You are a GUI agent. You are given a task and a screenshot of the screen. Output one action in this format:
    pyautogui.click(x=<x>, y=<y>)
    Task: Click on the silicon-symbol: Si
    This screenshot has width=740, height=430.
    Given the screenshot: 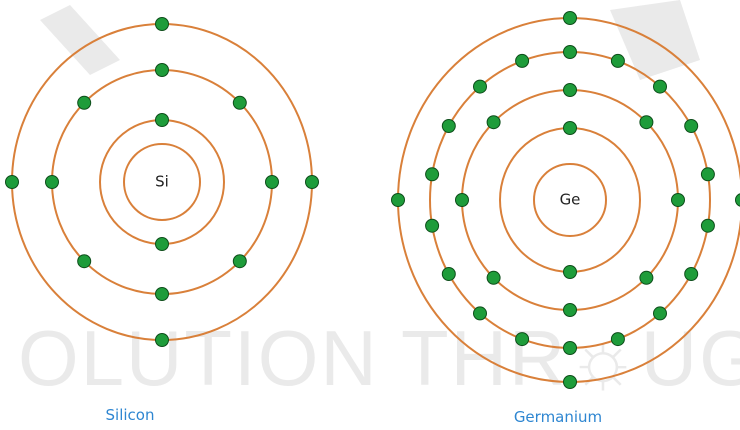 What is the action you would take?
    pyautogui.click(x=162, y=182)
    